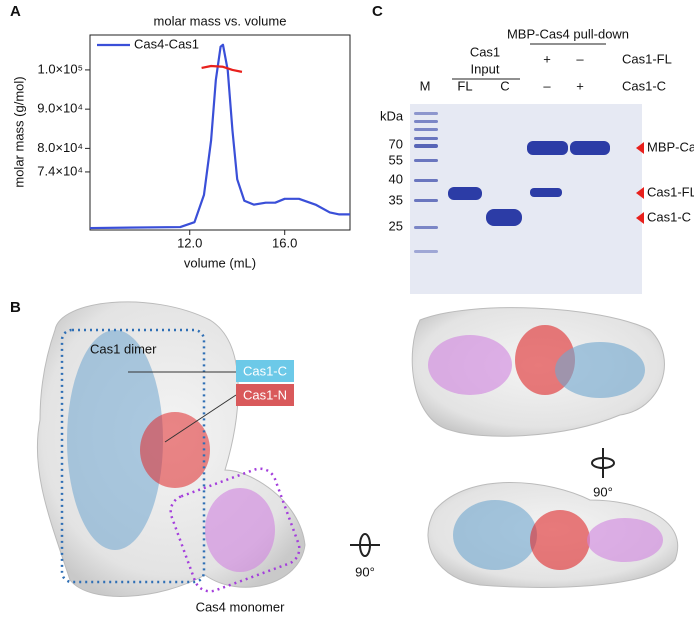 The width and height of the screenshot is (694, 628). I want to click on gel-row-label: Cas1-C, so click(644, 85).